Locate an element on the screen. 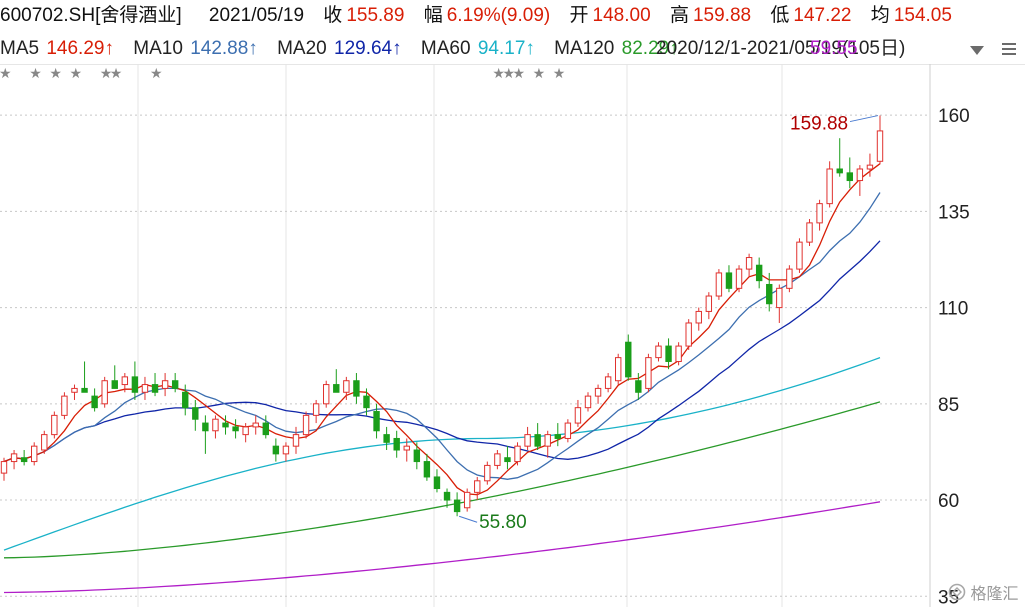 The image size is (1025, 607). low-value: 147.22 is located at coordinates (822, 15).